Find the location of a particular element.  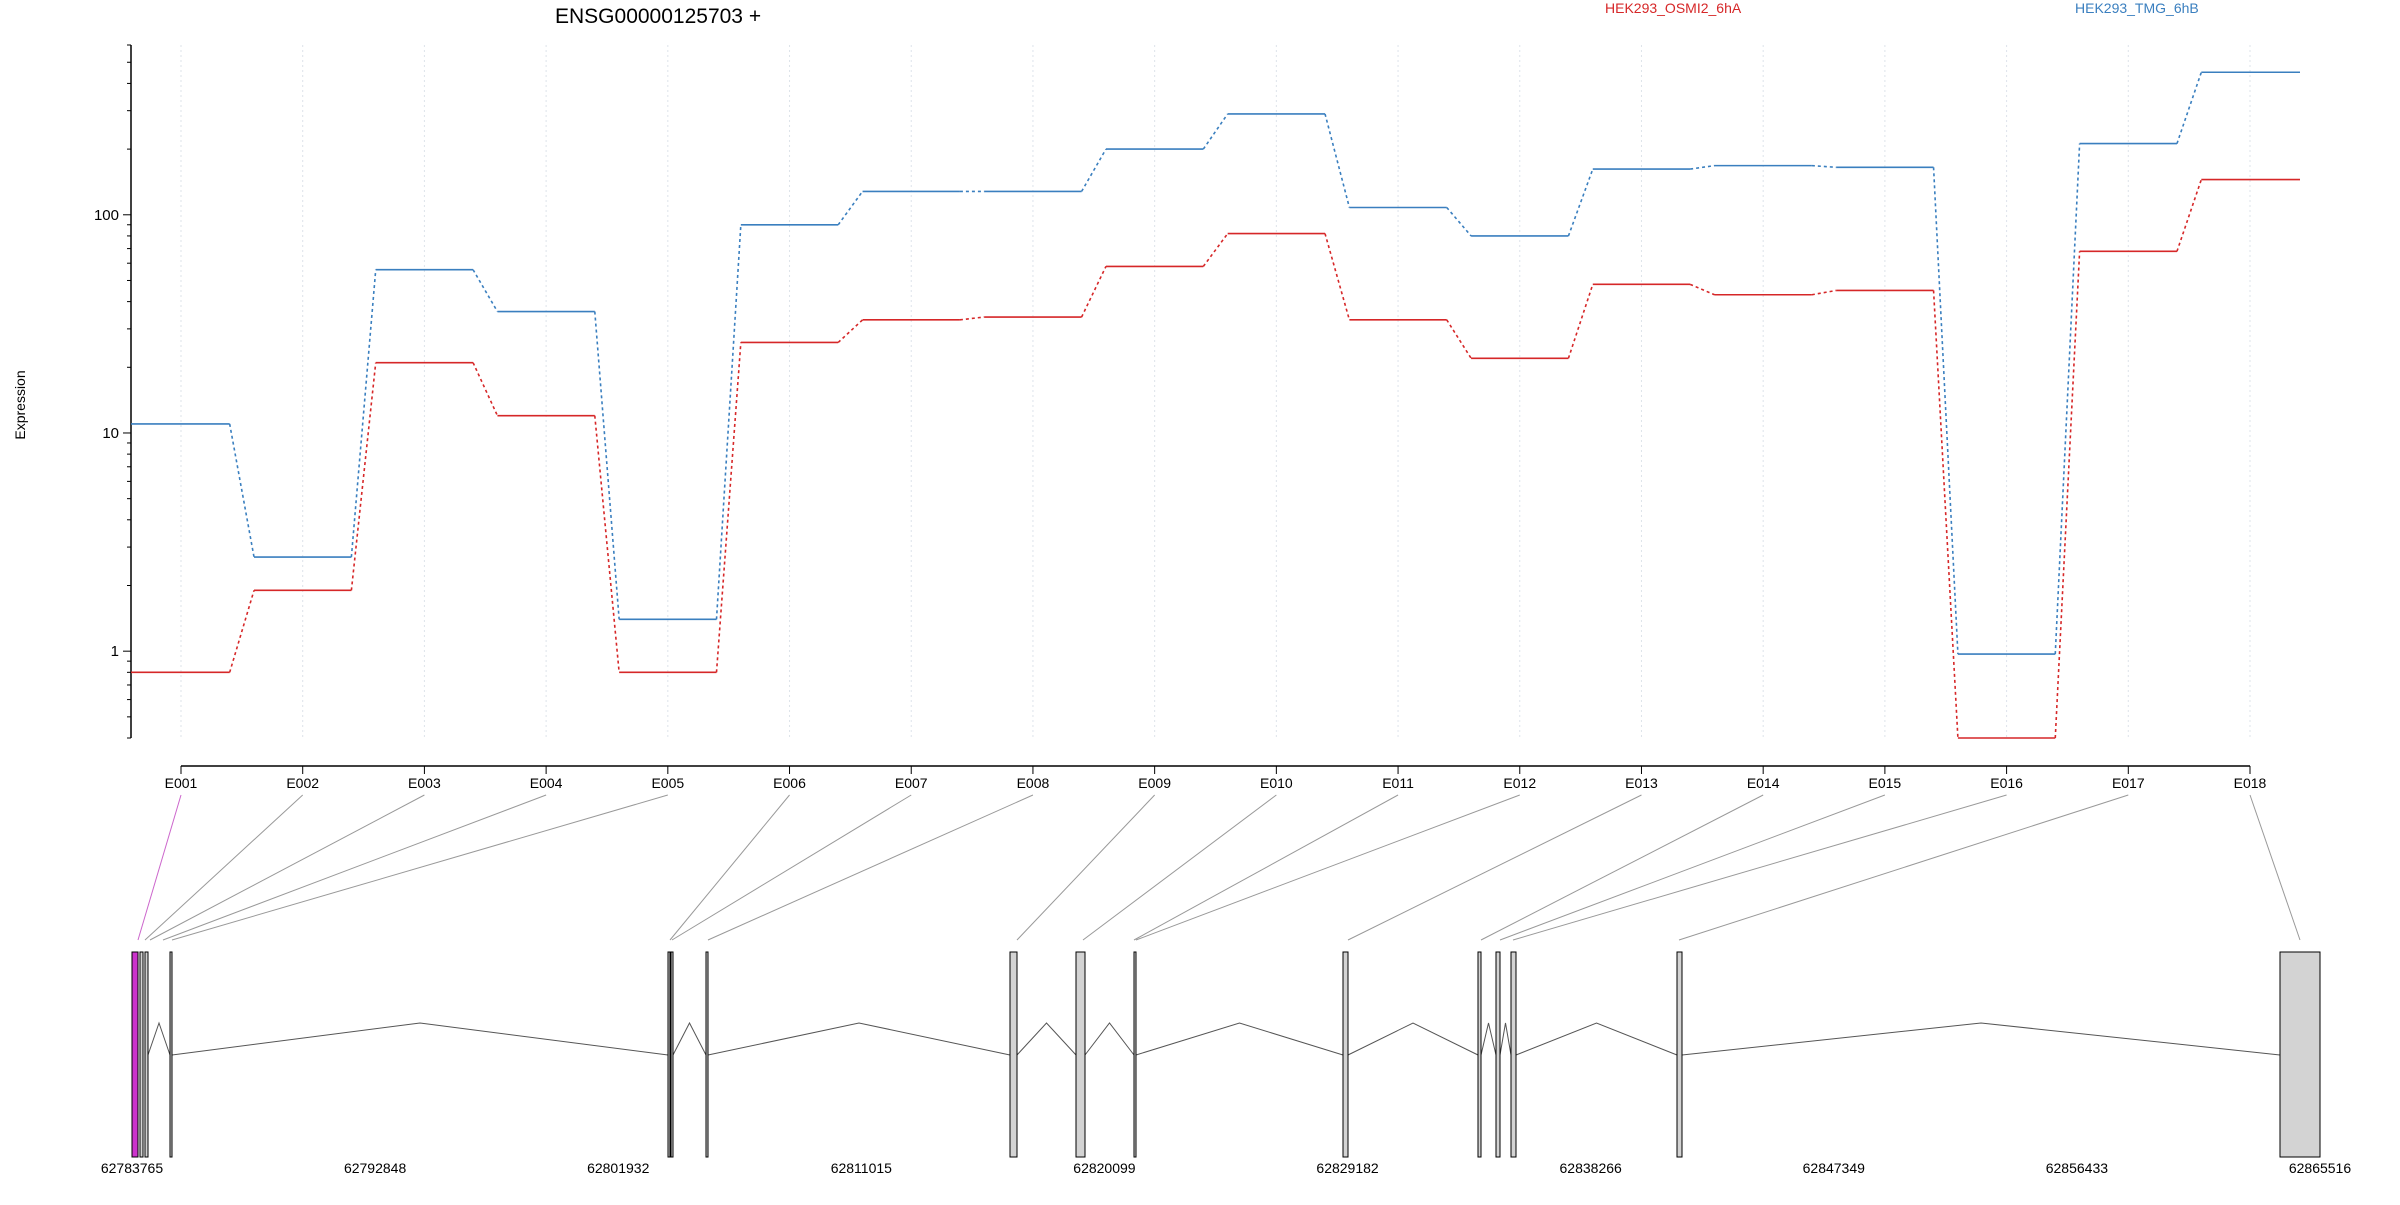

x-tick-label: E018 is located at coordinates (2250, 783).